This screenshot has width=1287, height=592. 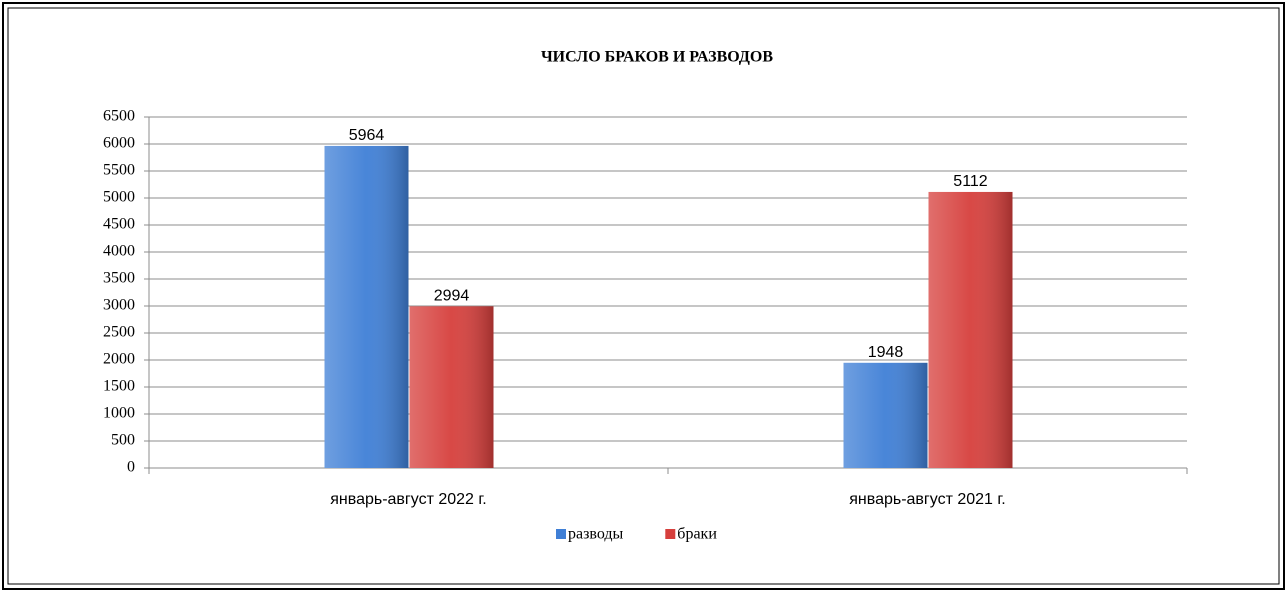 What do you see at coordinates (927, 499) in the screenshot?
I see `x-tick-label: январь-август 2021 г.` at bounding box center [927, 499].